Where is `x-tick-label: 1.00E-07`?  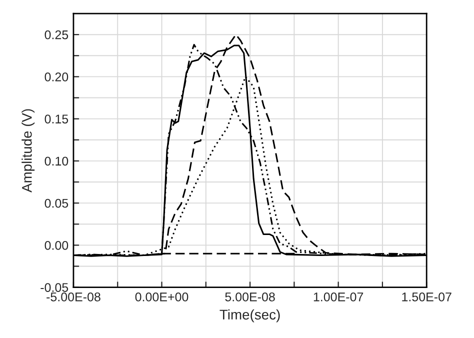 x-tick-label: 1.00E-07 is located at coordinates (339, 297).